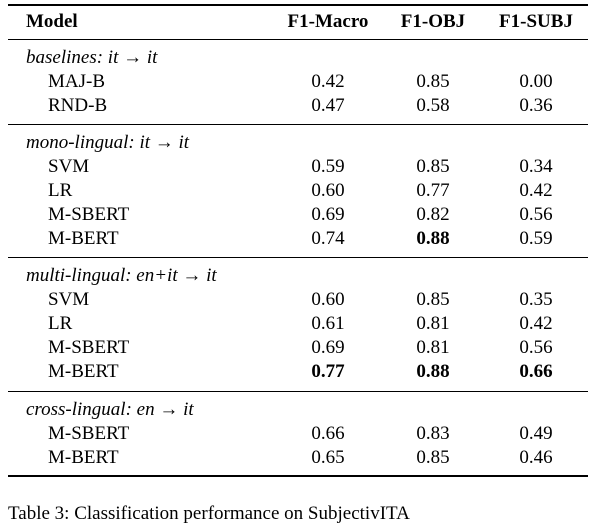 The image size is (596, 525). I want to click on f1-obj-value: 0.58, so click(433, 105).